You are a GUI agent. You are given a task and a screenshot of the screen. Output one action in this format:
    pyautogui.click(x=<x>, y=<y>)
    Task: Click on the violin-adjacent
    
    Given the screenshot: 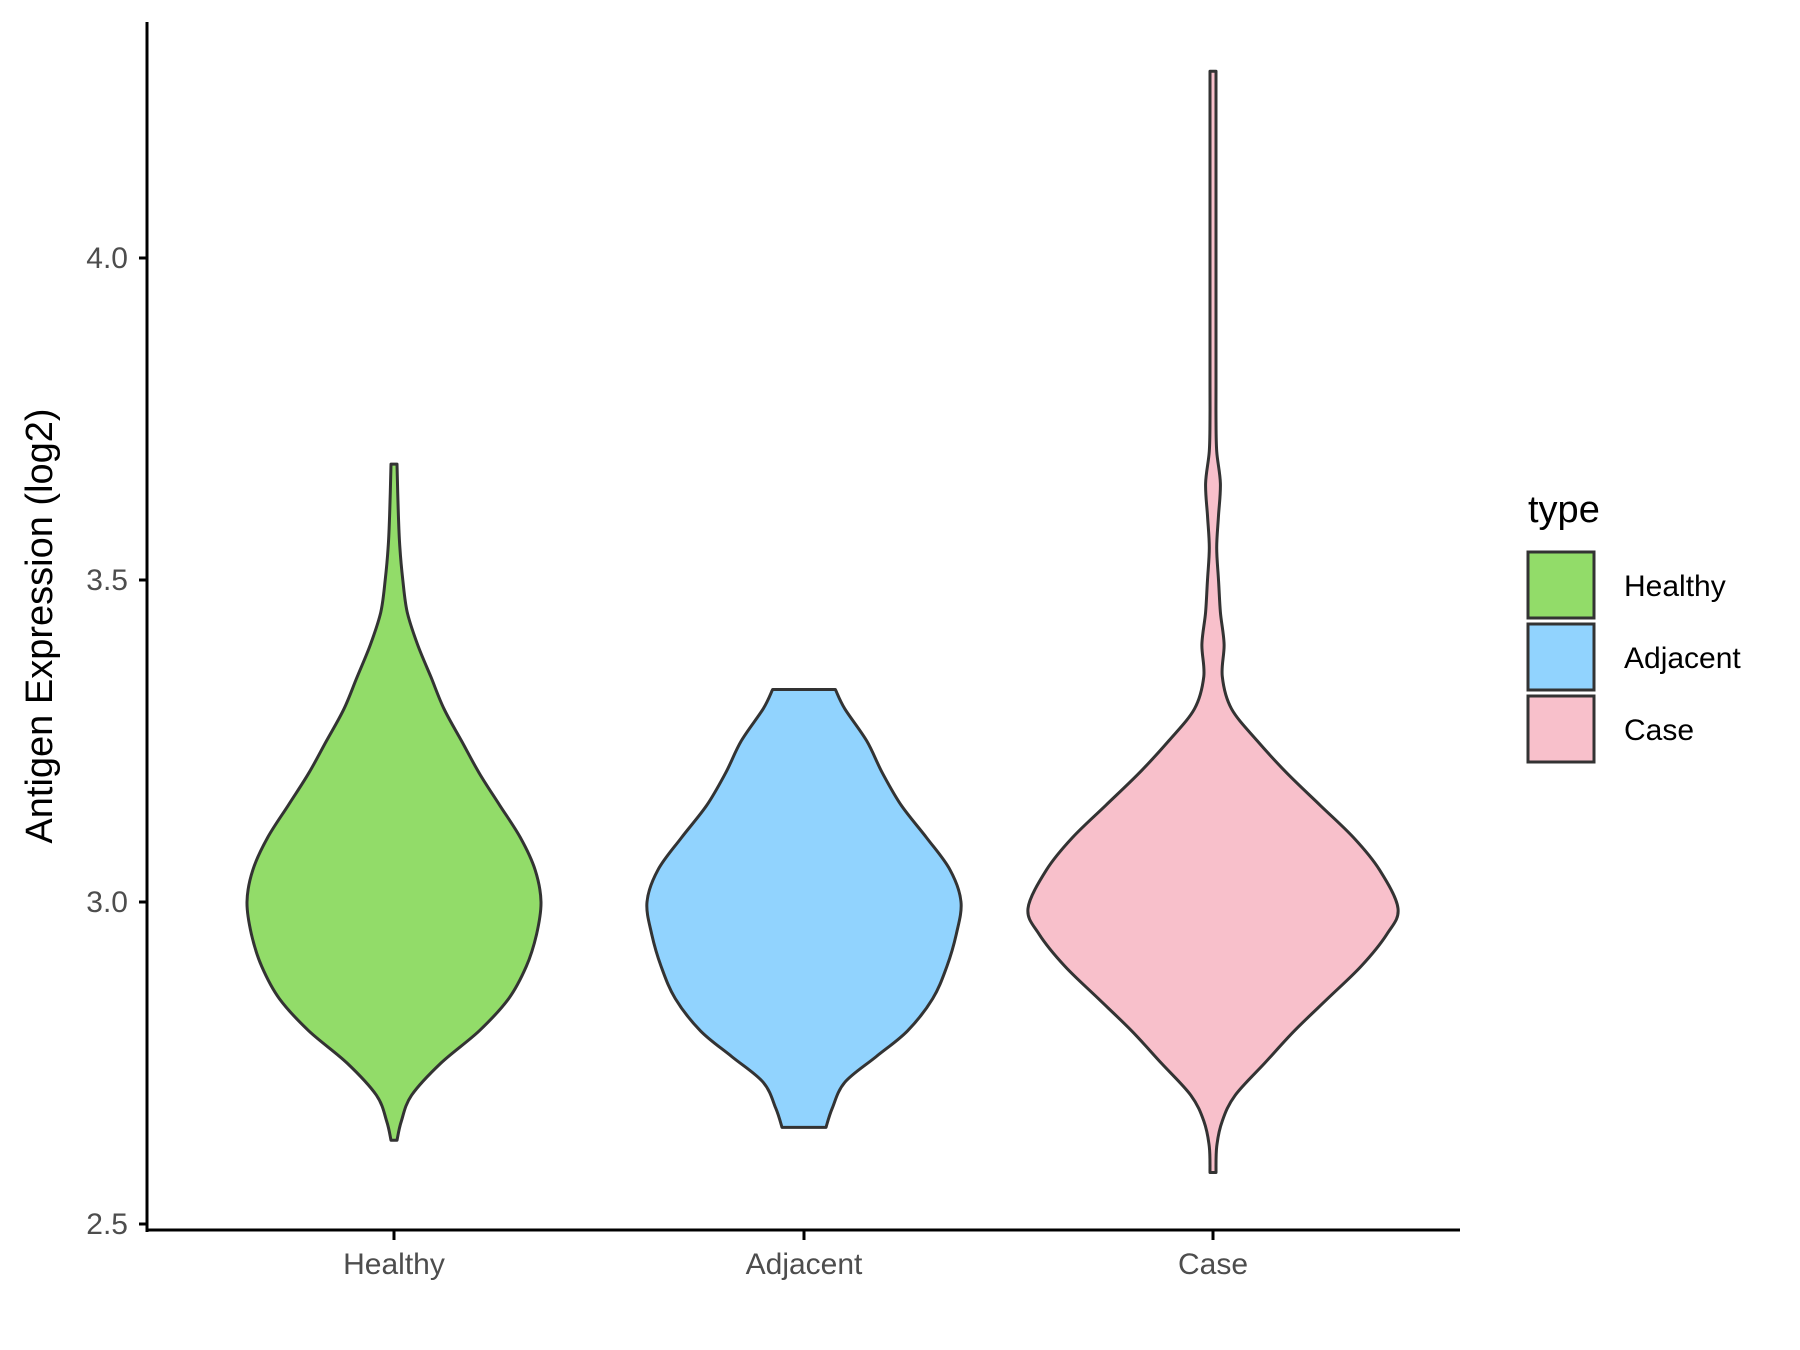 What is the action you would take?
    pyautogui.click(x=804, y=908)
    